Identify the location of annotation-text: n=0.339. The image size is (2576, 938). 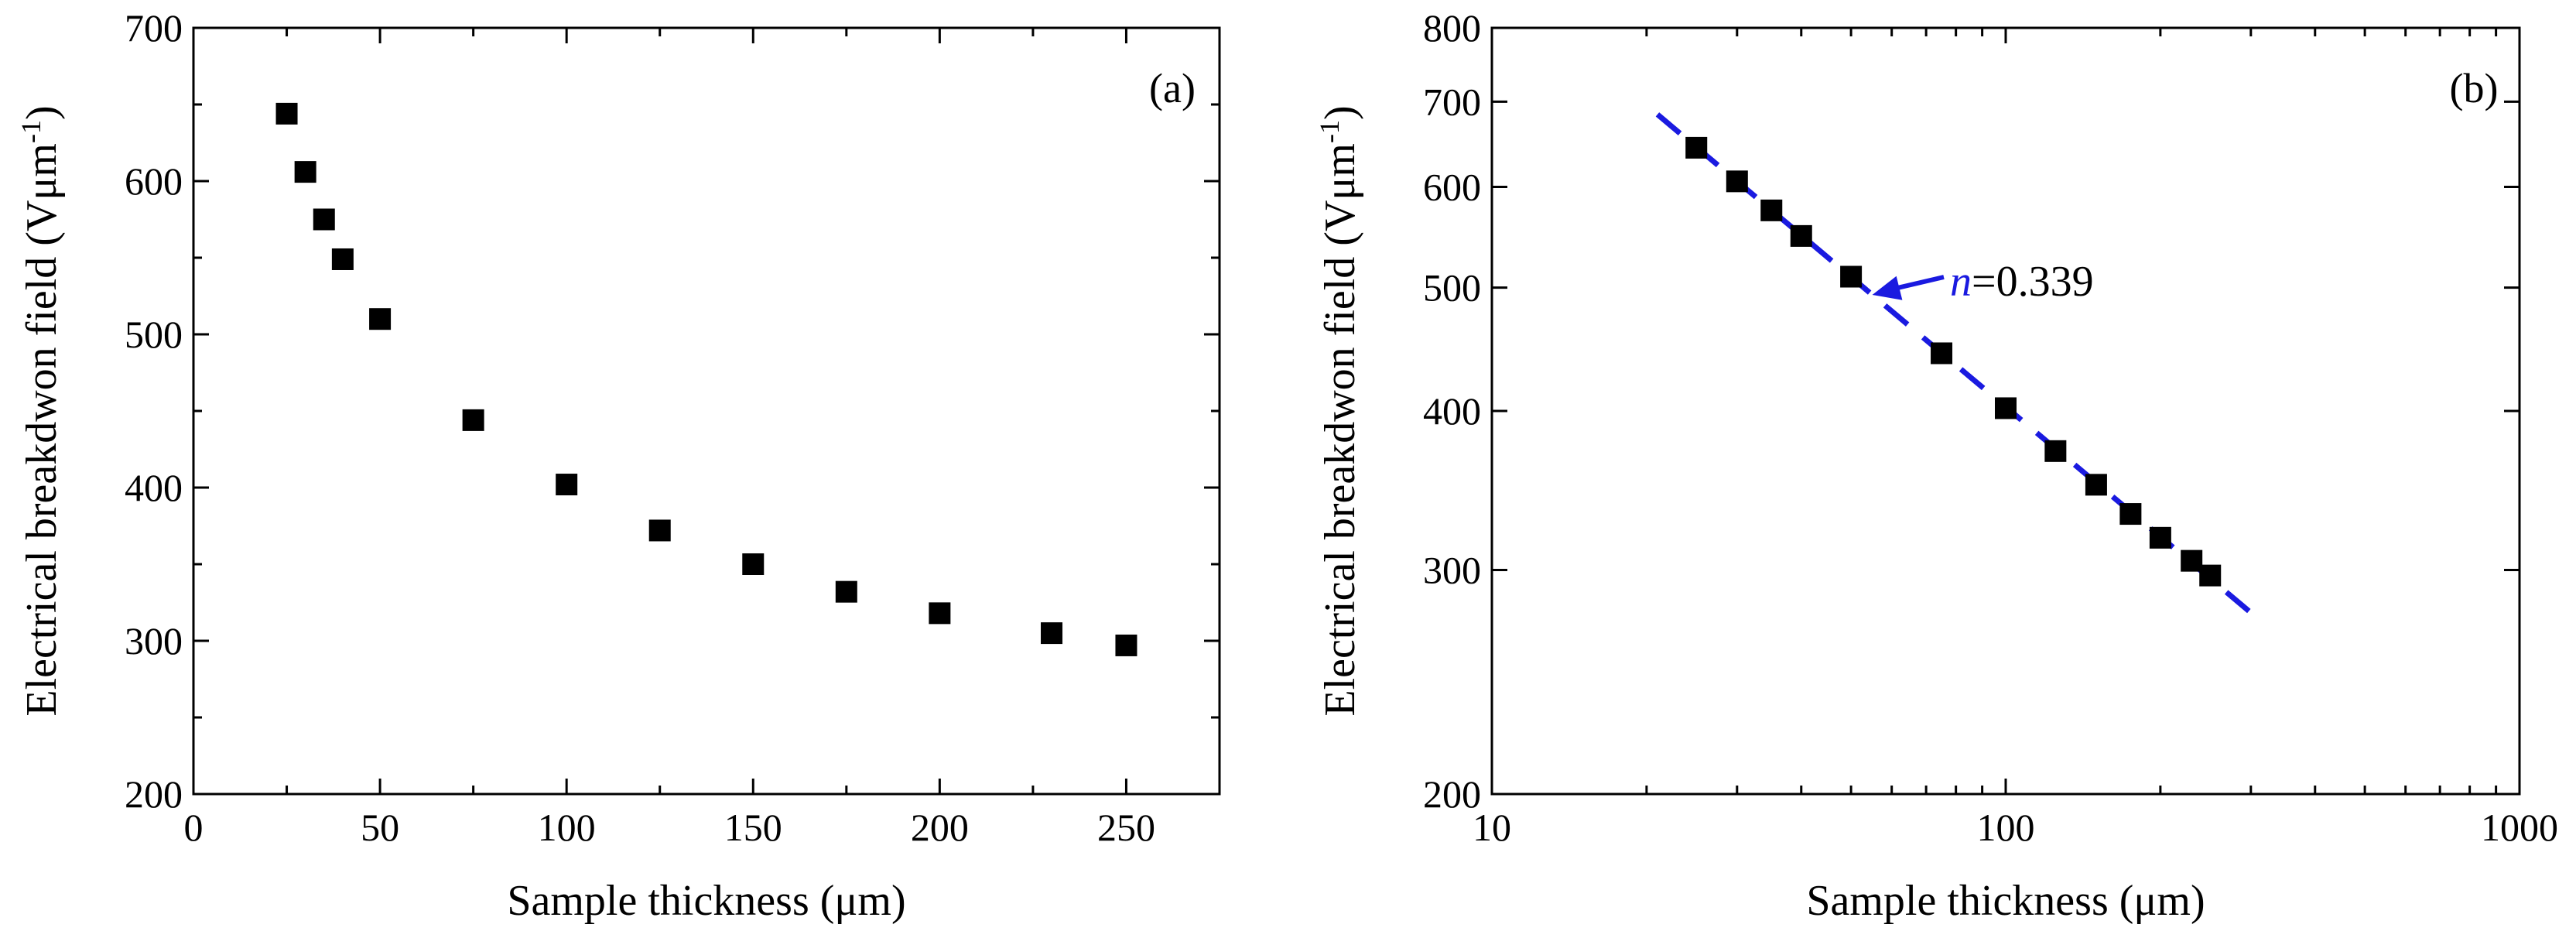
(2022, 282).